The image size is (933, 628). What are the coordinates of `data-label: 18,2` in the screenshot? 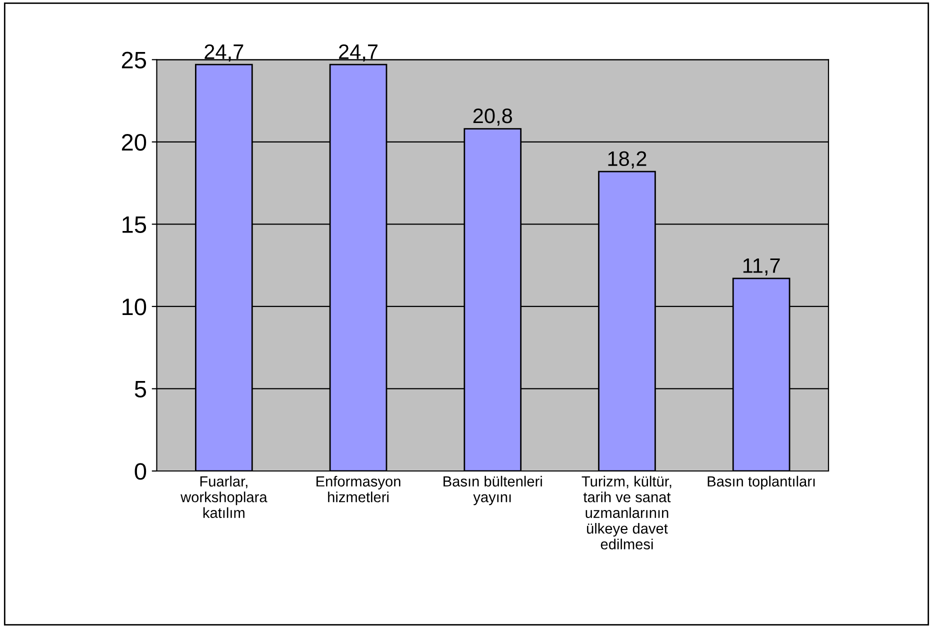 It's located at (627, 159).